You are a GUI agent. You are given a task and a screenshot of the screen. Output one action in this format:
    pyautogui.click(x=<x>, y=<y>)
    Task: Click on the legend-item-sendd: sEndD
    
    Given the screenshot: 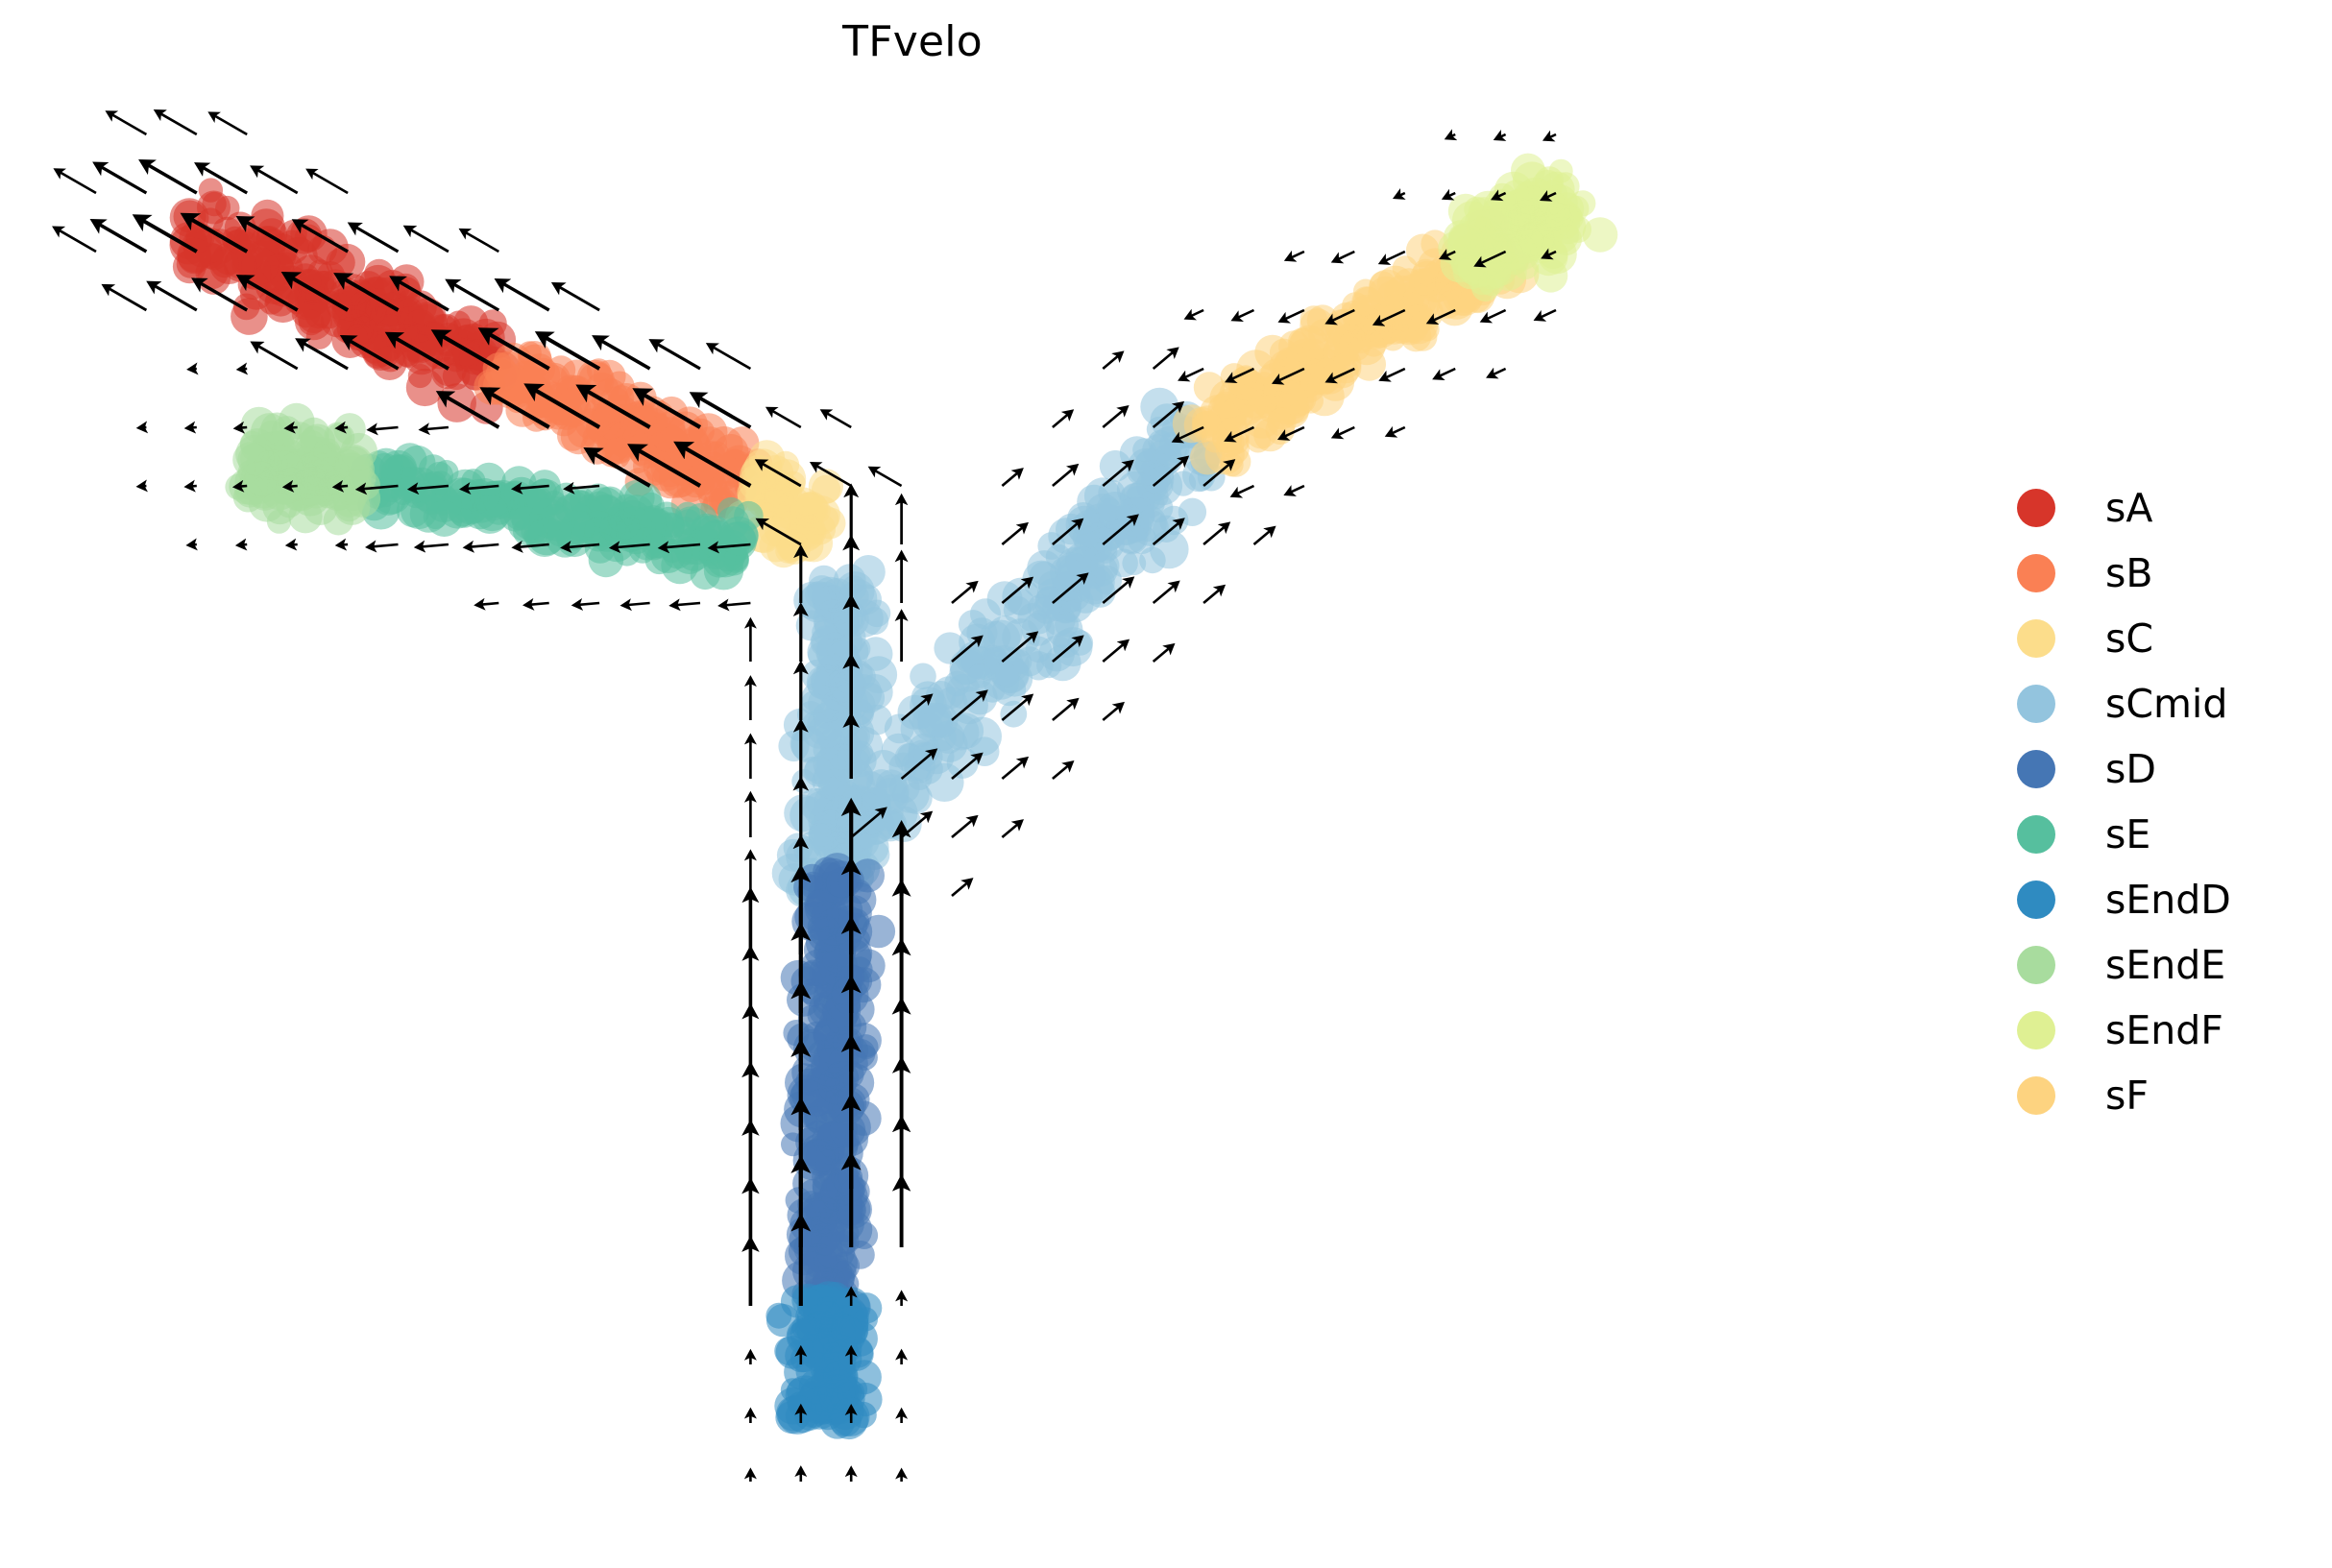 What is the action you would take?
    pyautogui.click(x=2162, y=899)
    